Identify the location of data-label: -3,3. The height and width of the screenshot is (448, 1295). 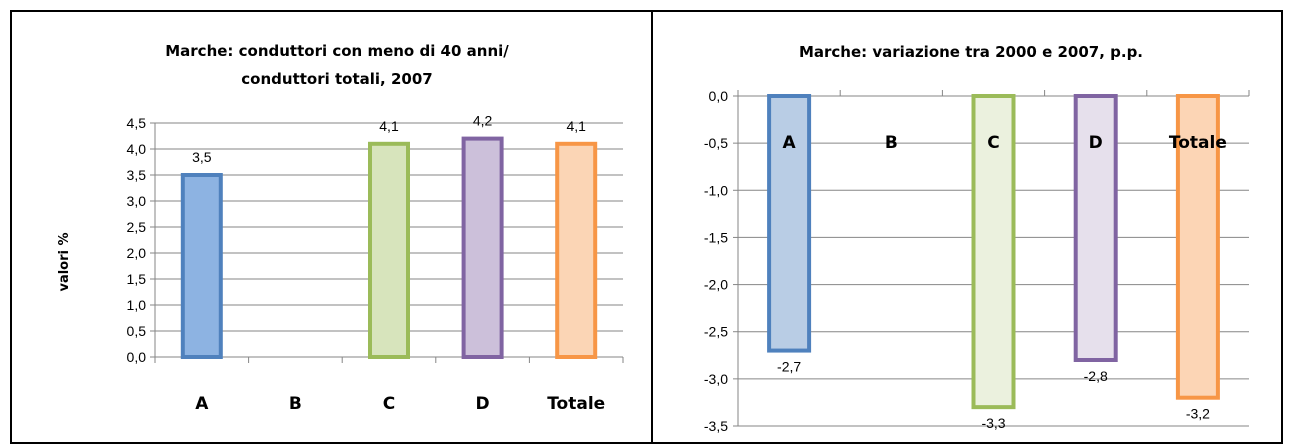
(993, 423).